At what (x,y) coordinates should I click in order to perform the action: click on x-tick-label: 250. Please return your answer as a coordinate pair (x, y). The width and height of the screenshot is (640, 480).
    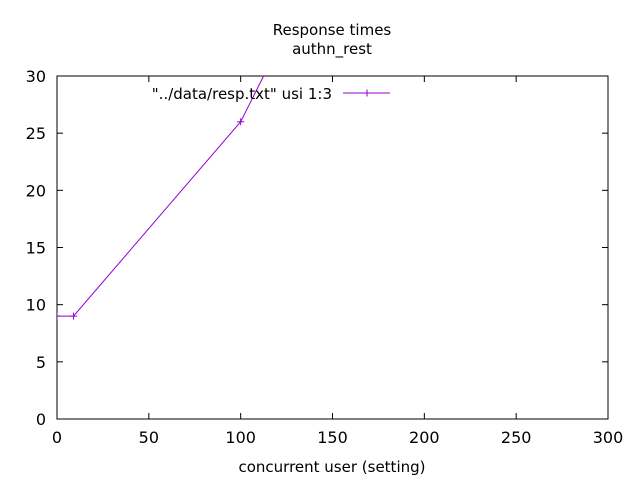
    Looking at the image, I should click on (516, 437).